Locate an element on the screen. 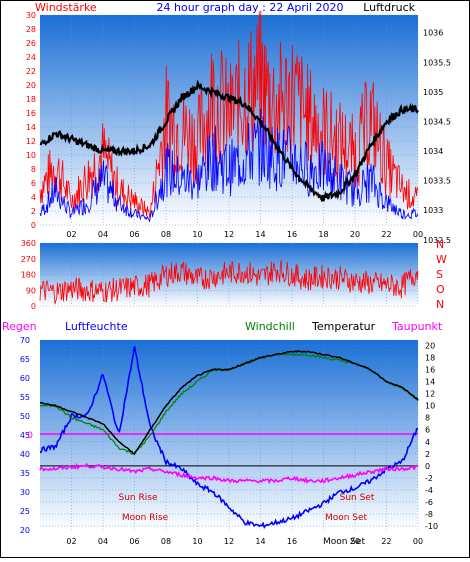 The image size is (470, 562). humidity-tick-label: 25 is located at coordinates (25, 511).